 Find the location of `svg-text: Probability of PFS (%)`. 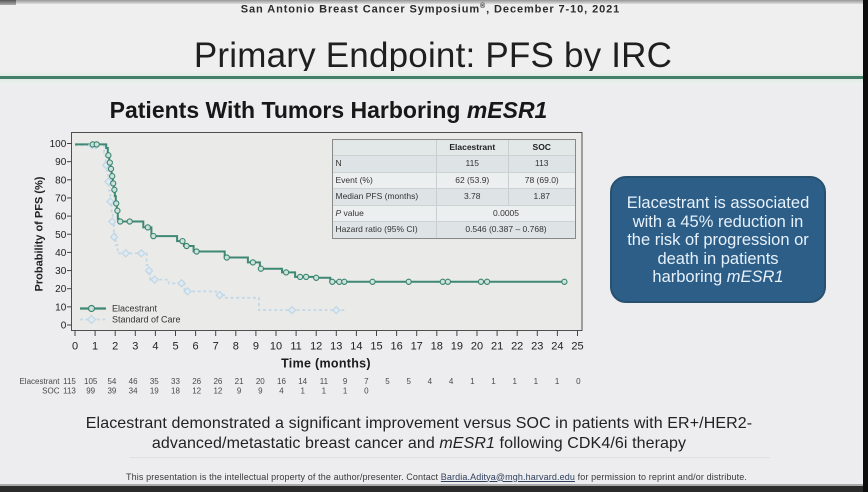

svg-text: Probability of PFS (%) is located at coordinates (40, 233).